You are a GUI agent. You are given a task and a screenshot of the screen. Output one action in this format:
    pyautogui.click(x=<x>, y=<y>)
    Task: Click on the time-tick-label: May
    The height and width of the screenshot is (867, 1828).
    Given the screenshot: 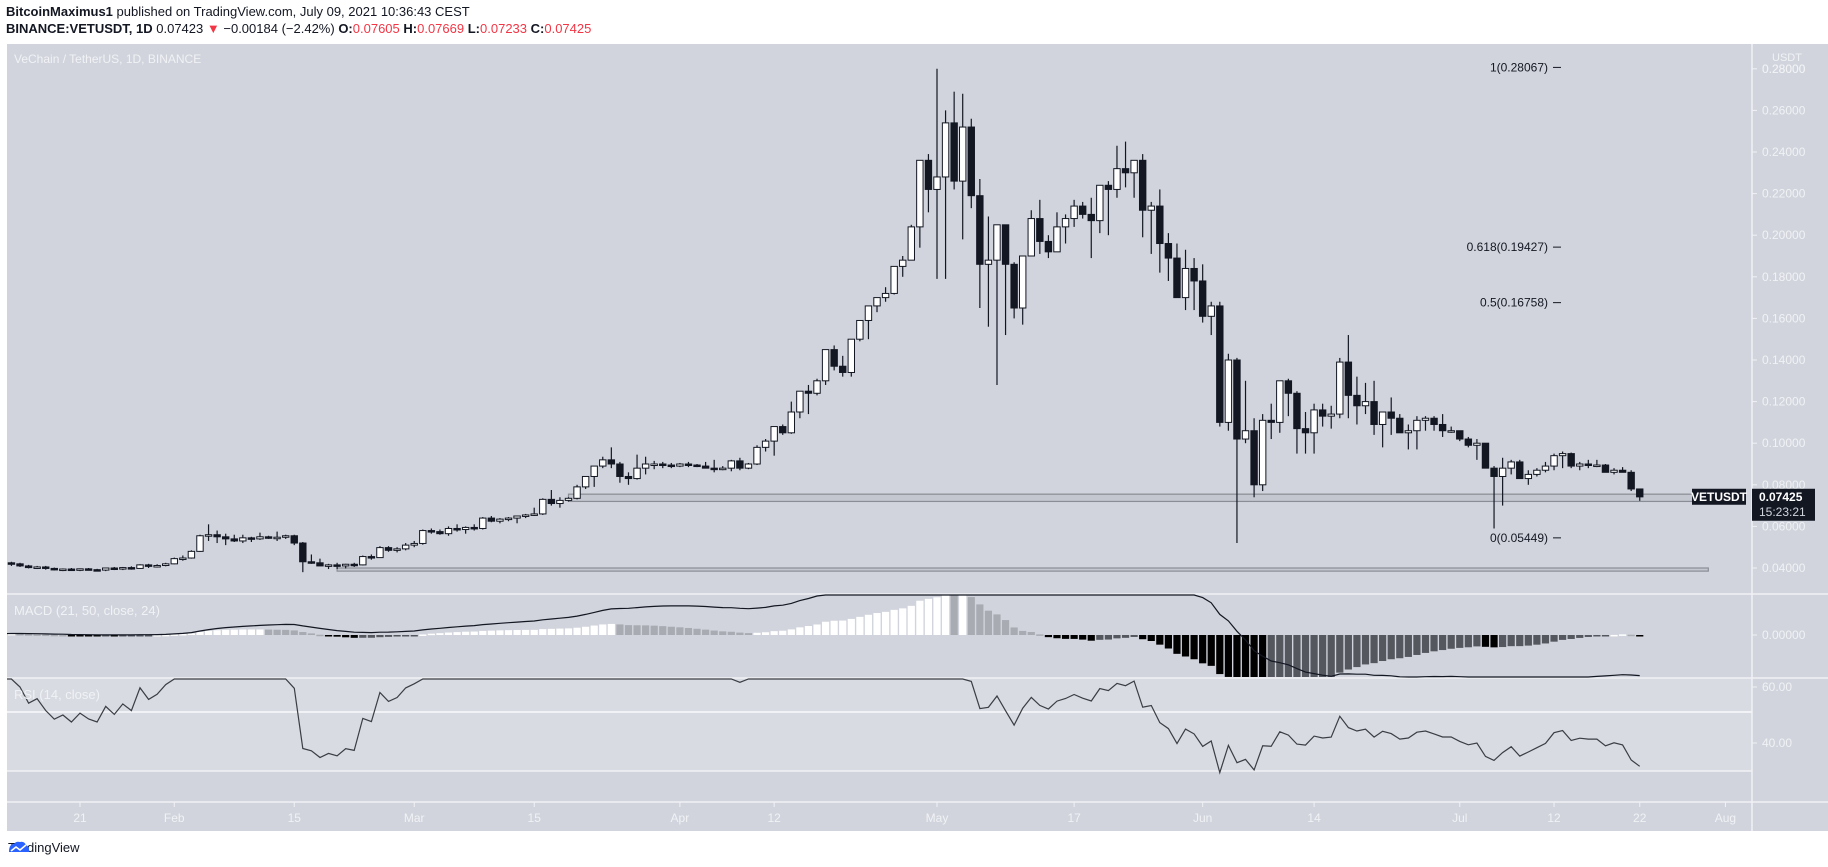 What is the action you would take?
    pyautogui.click(x=937, y=818)
    